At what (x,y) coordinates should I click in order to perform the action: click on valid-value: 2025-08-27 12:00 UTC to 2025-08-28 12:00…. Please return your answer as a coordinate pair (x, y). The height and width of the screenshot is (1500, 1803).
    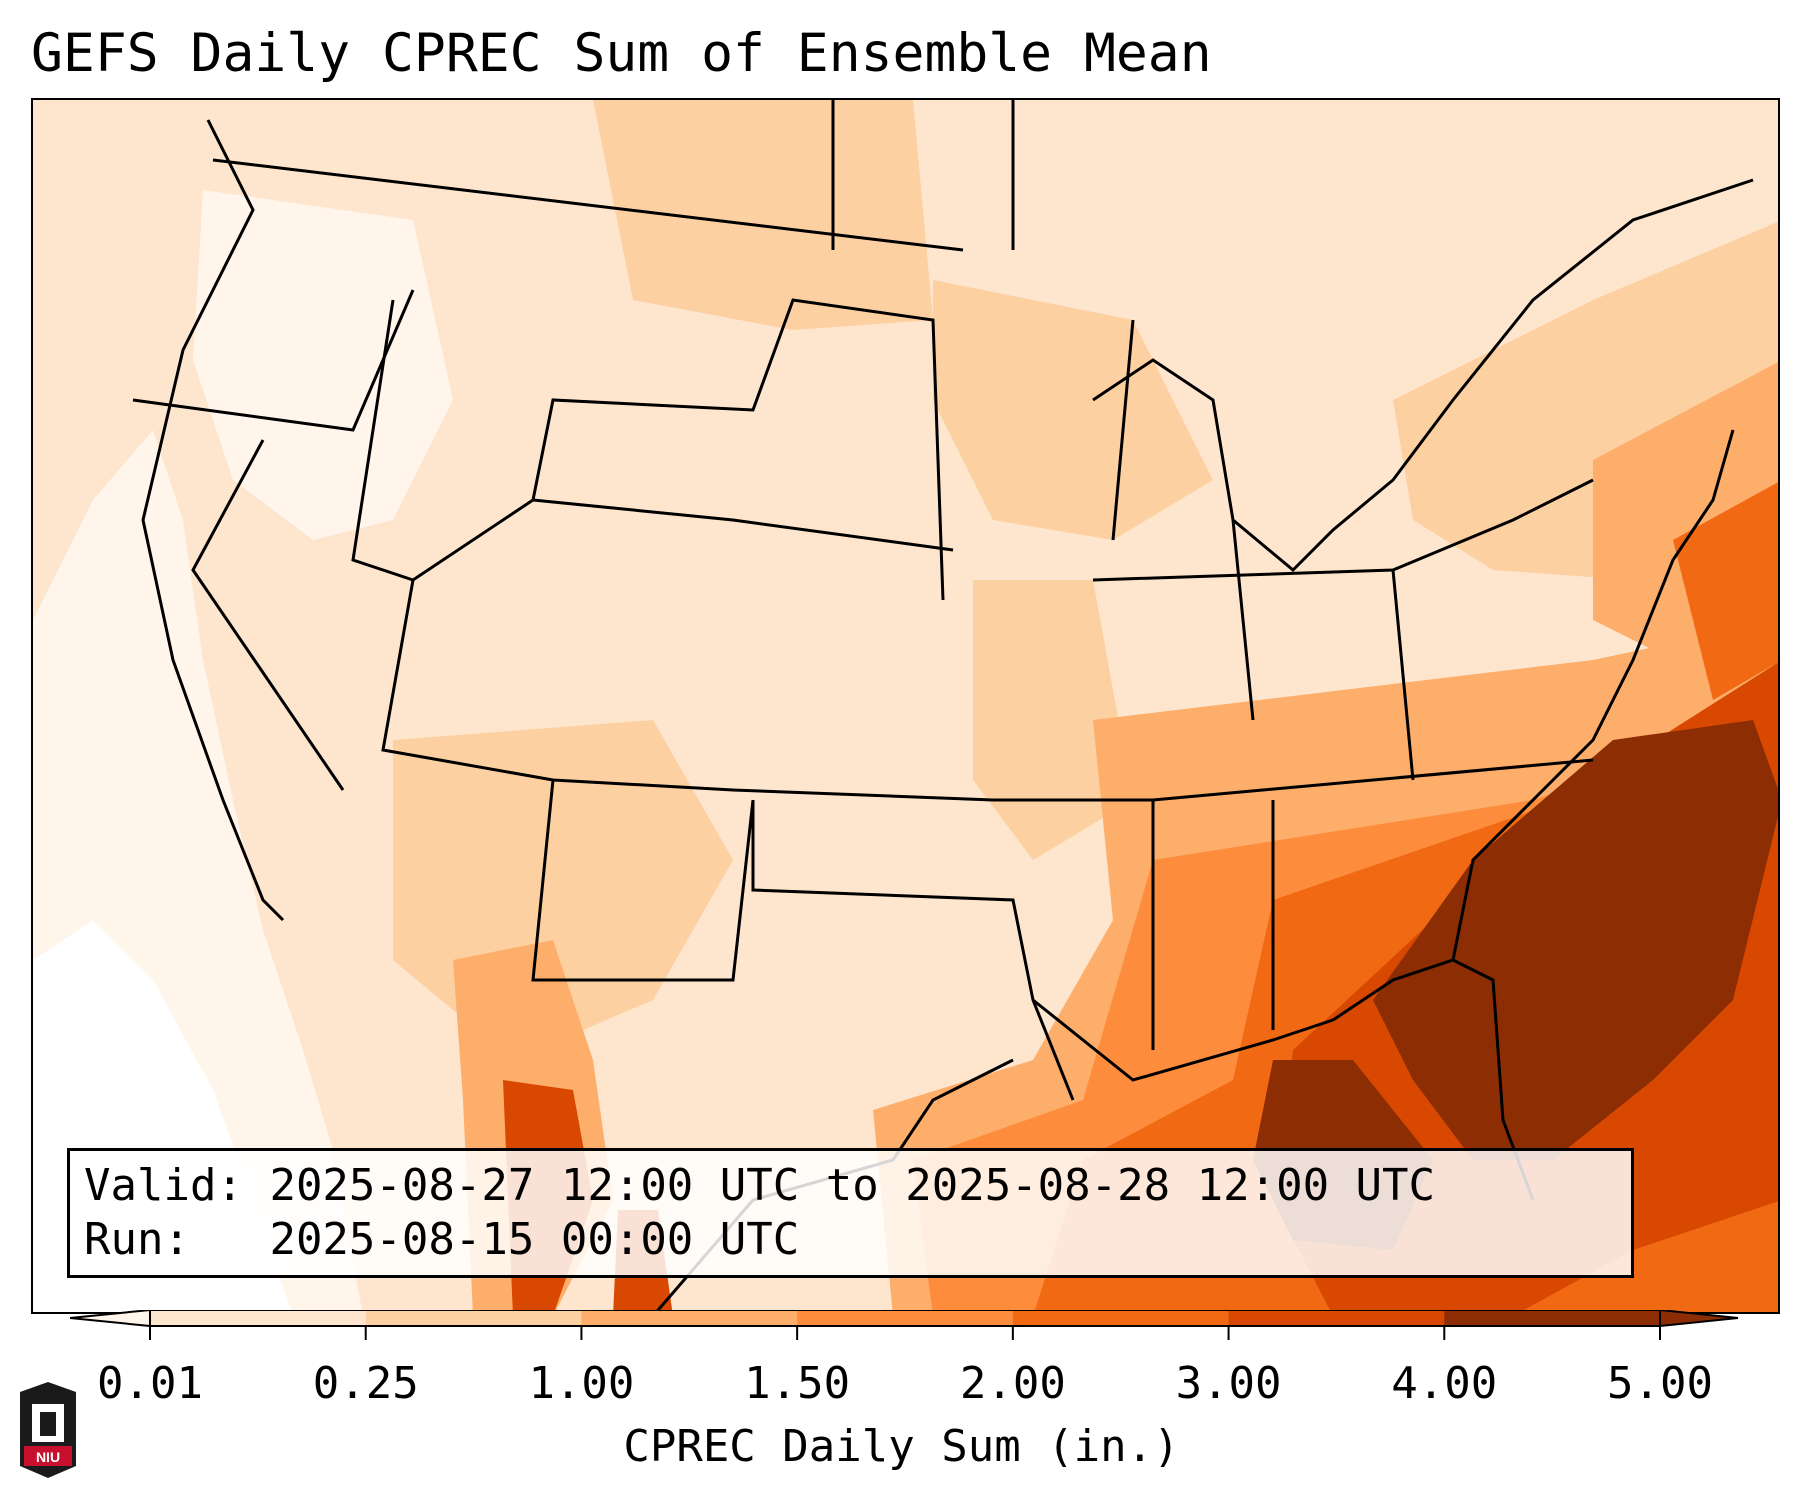
    Looking at the image, I should click on (852, 1185).